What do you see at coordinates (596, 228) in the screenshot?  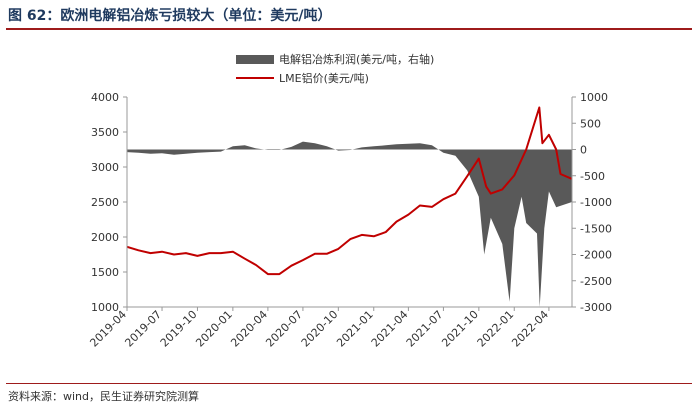 I see `right-tick-label: -1500` at bounding box center [596, 228].